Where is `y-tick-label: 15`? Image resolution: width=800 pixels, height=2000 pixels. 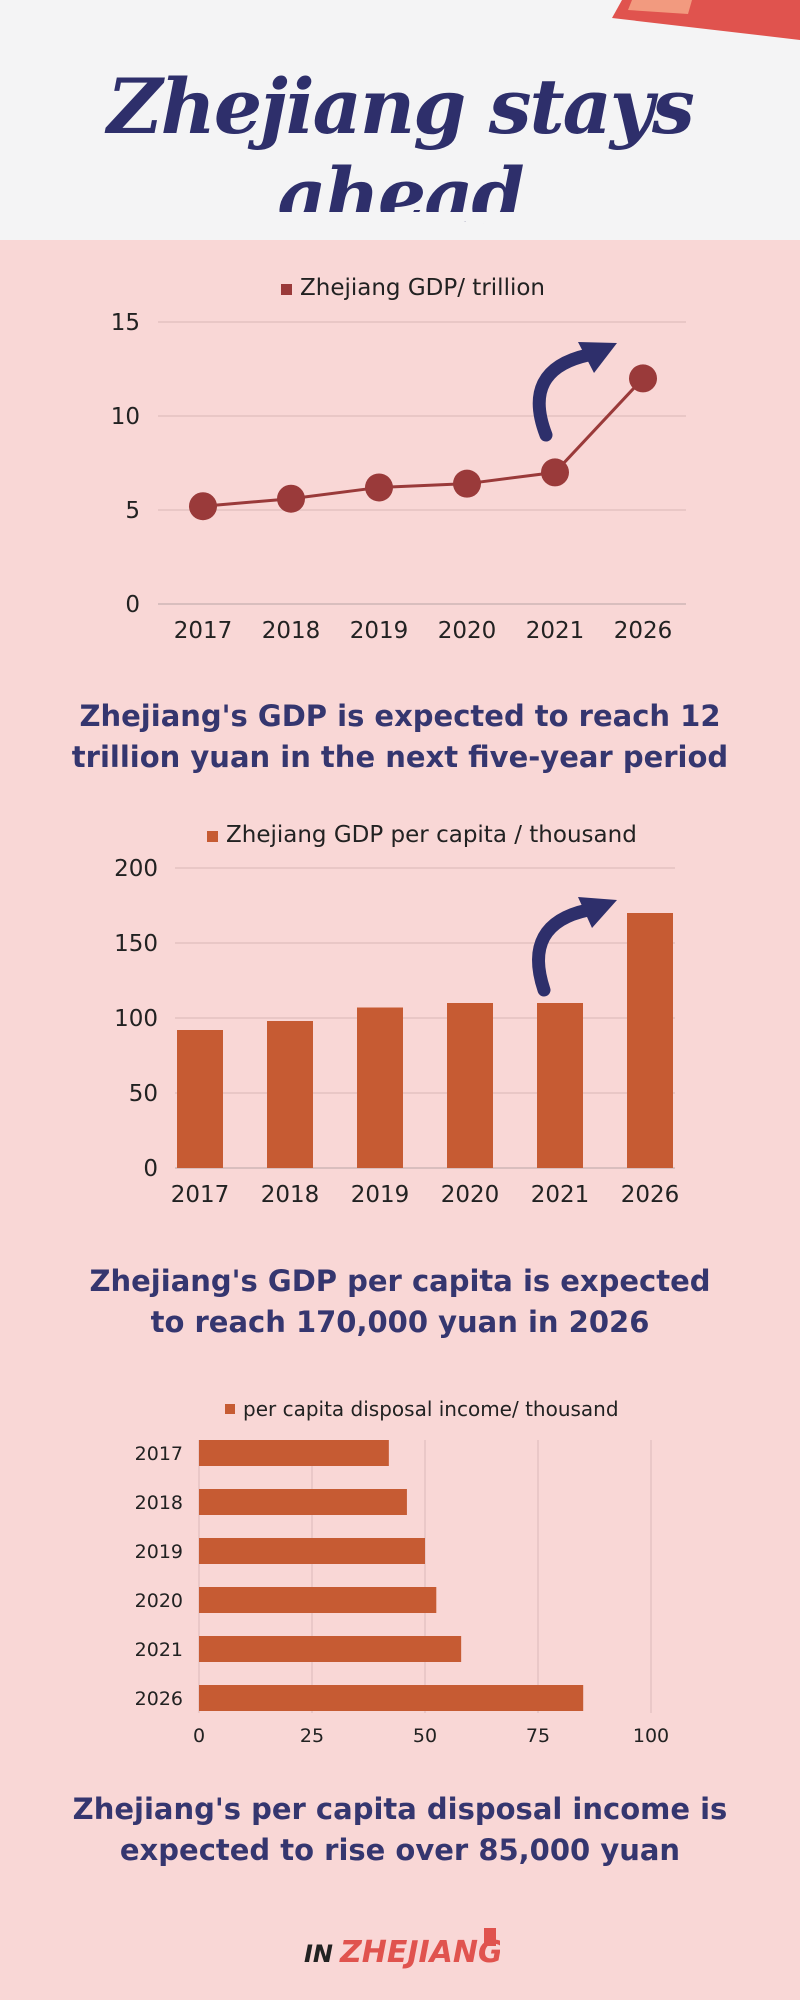
y-tick-label: 15 is located at coordinates (125, 323).